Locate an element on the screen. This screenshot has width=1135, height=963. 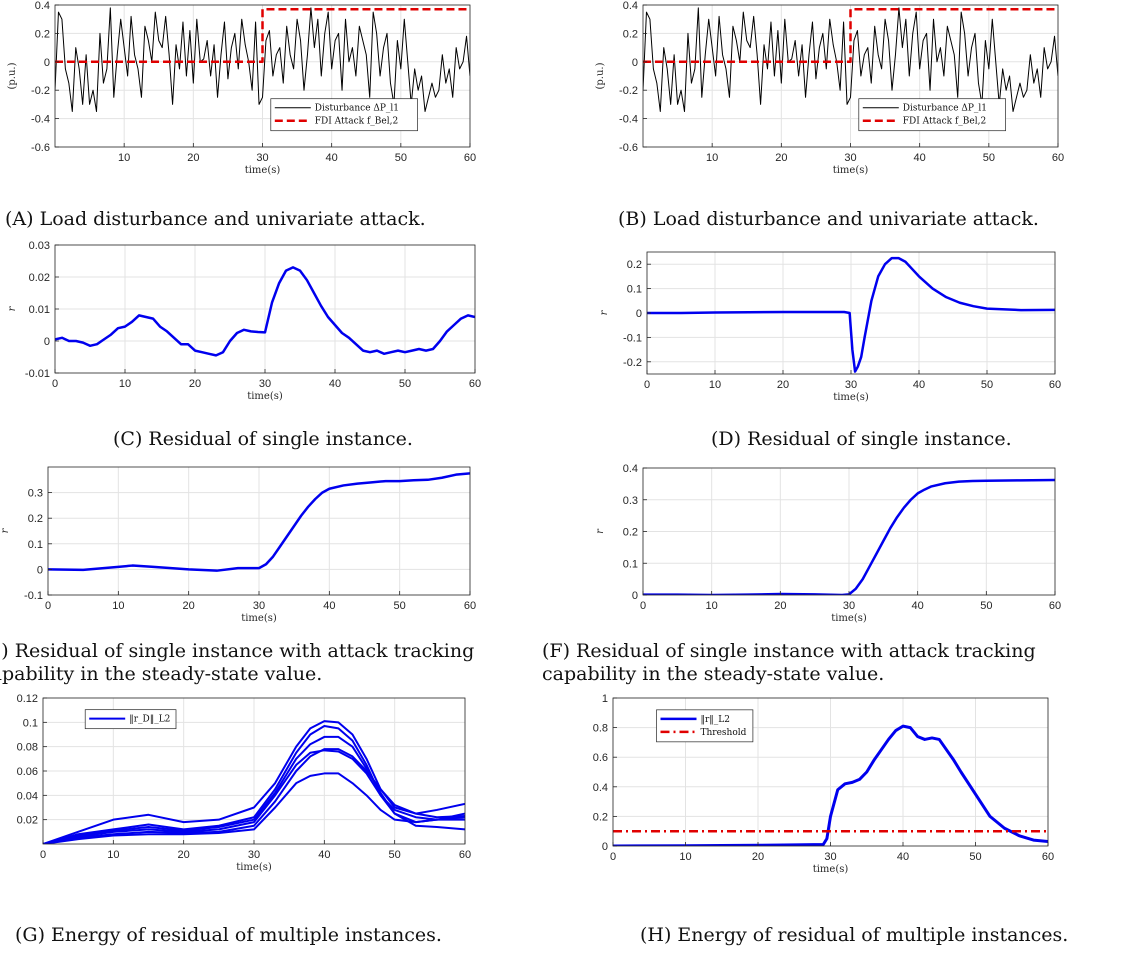
y-tick-label: 0.12 is located at coordinates (27, 699).